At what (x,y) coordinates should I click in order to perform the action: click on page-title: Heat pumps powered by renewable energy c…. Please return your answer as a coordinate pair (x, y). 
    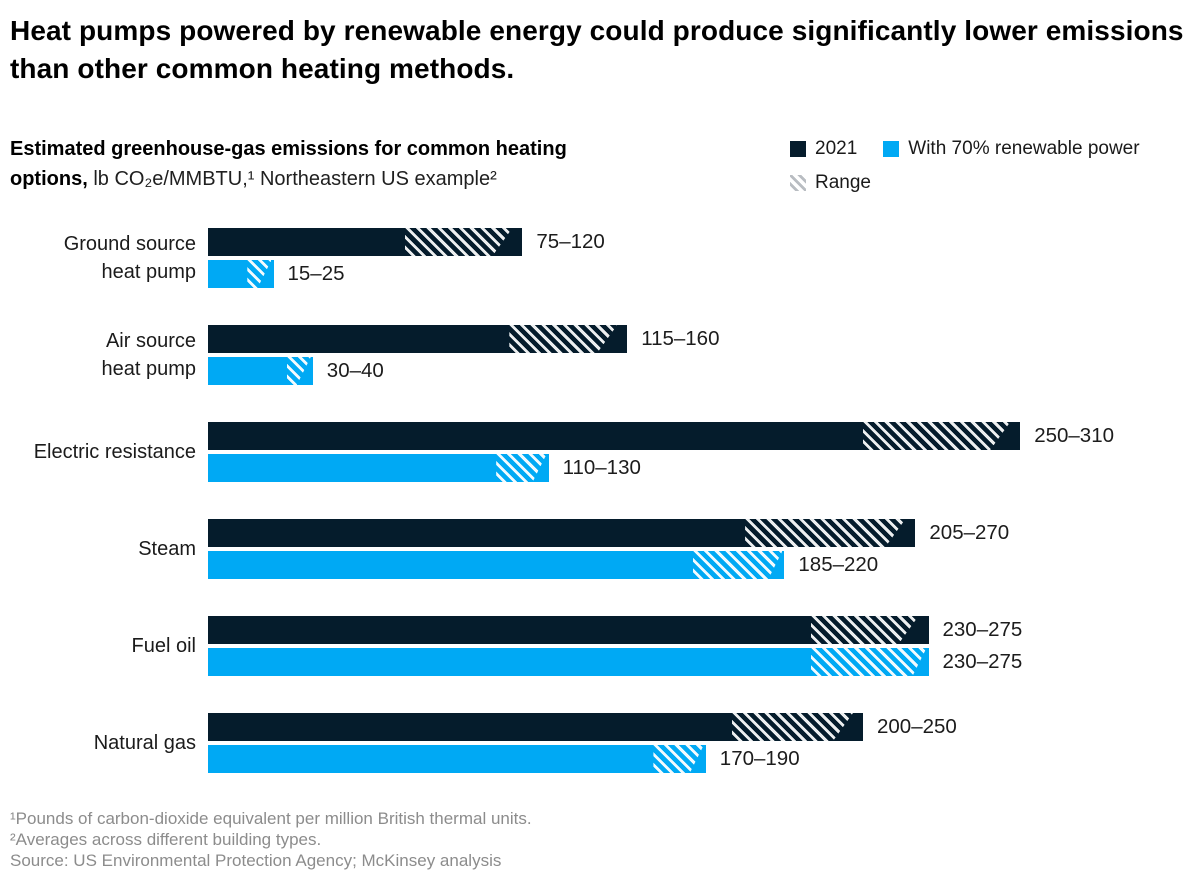
    Looking at the image, I should click on (597, 49).